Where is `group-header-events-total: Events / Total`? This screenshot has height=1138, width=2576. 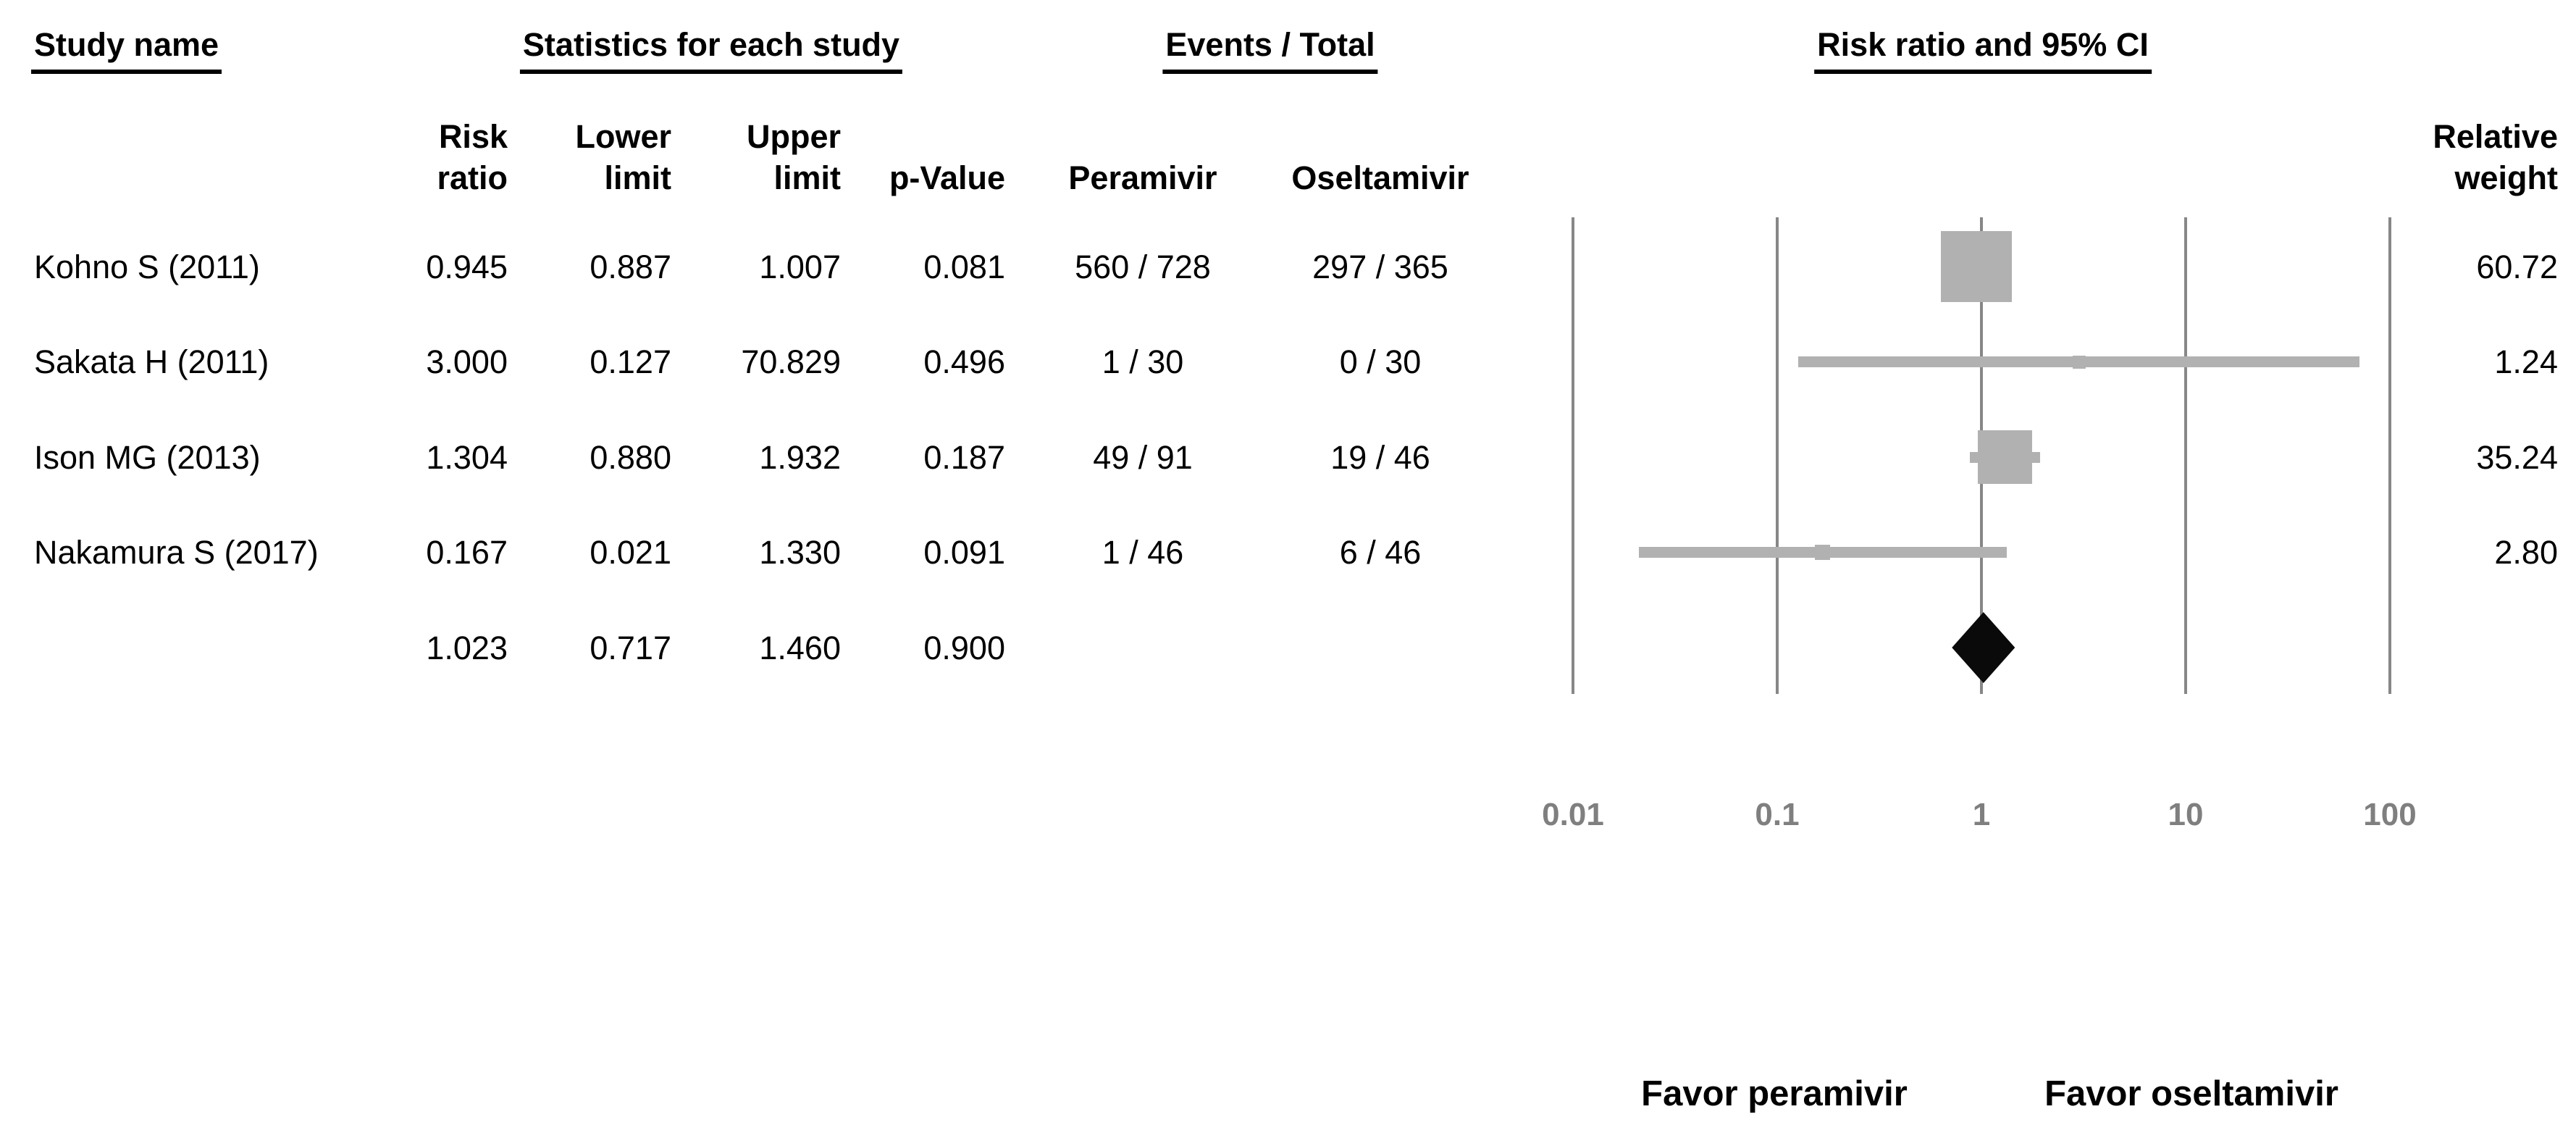 group-header-events-total: Events / Total is located at coordinates (1270, 50).